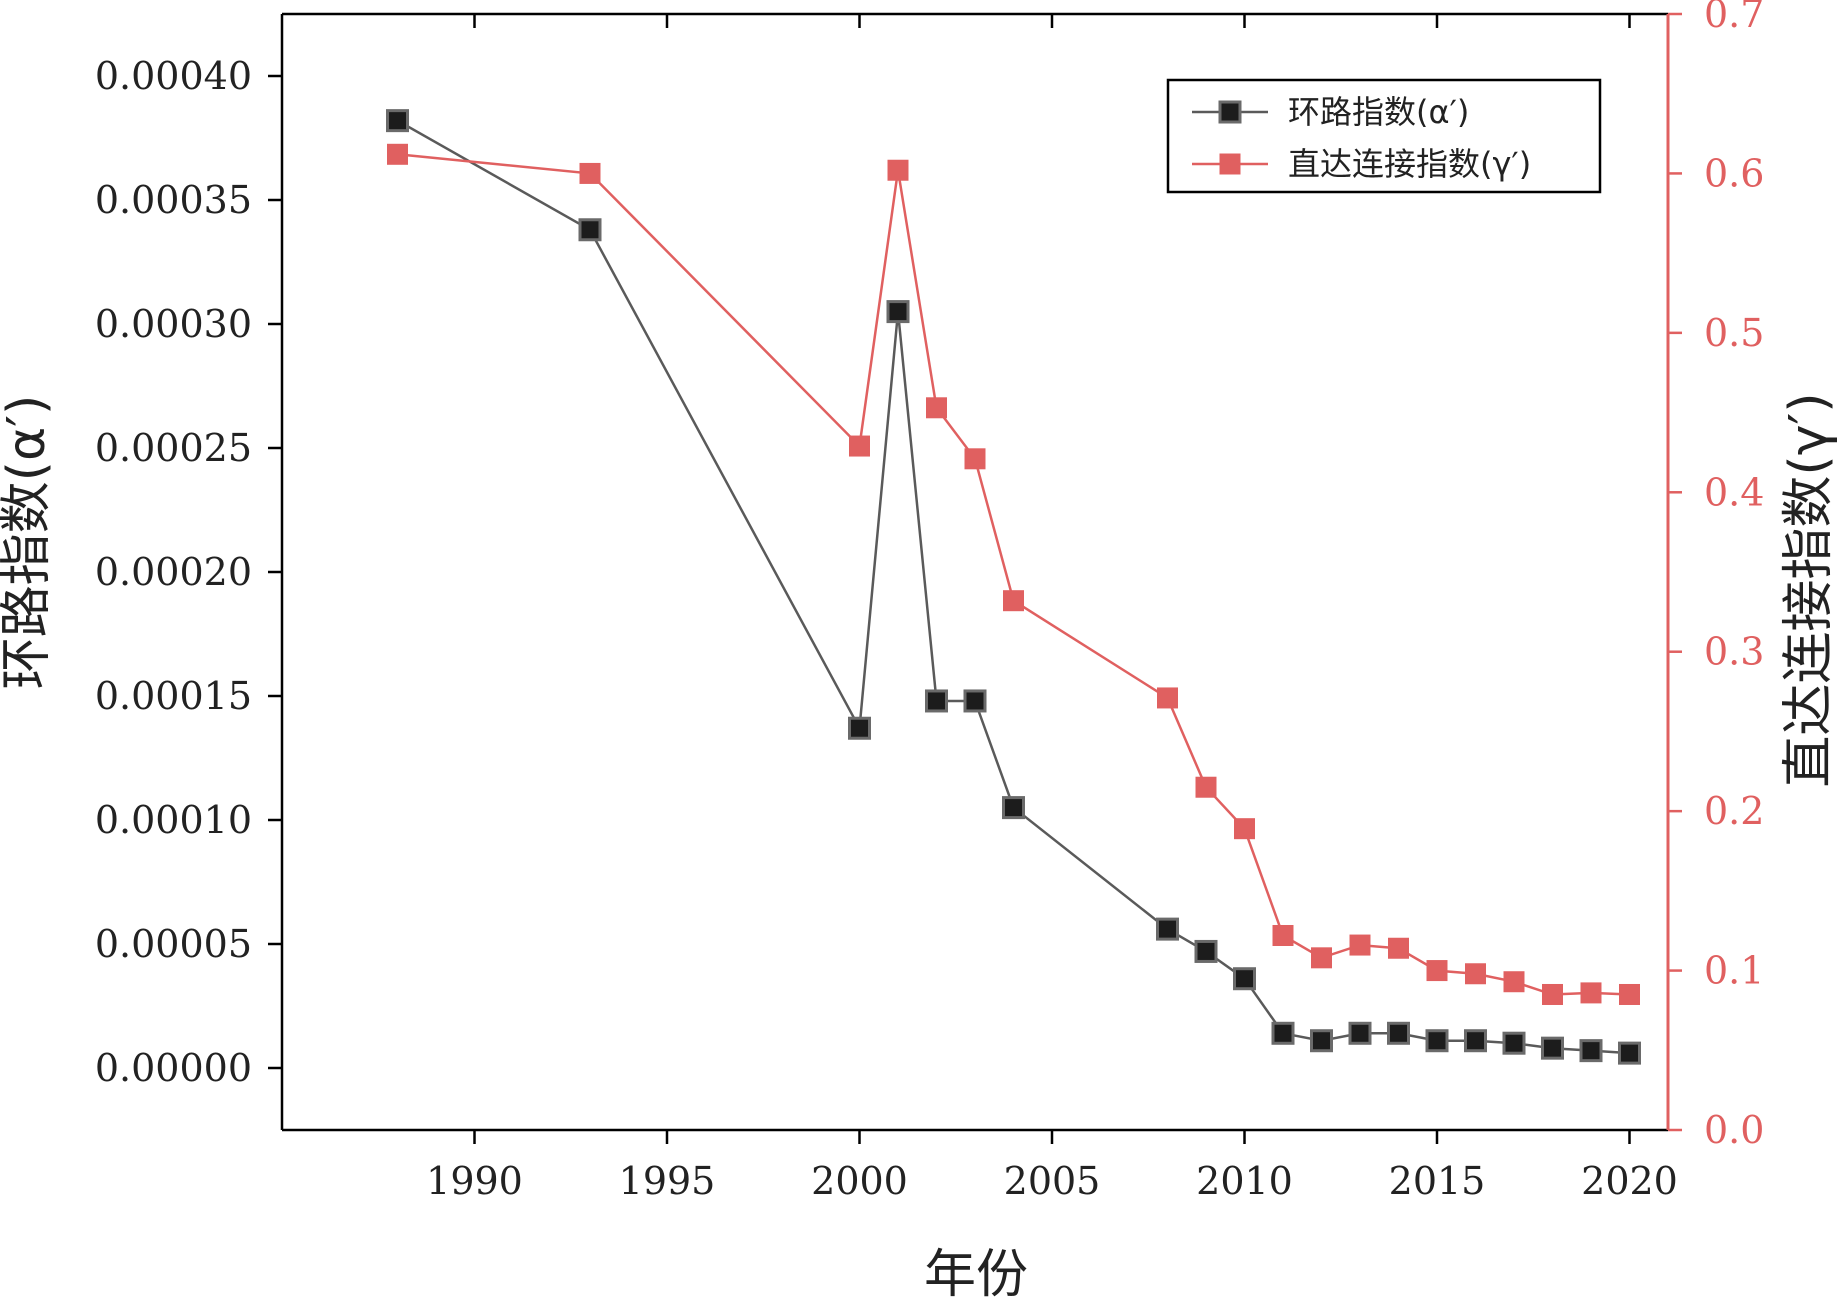 This screenshot has height=1301, width=1848. What do you see at coordinates (1734, 652) in the screenshot?
I see `y-right-tick-label: 0.3` at bounding box center [1734, 652].